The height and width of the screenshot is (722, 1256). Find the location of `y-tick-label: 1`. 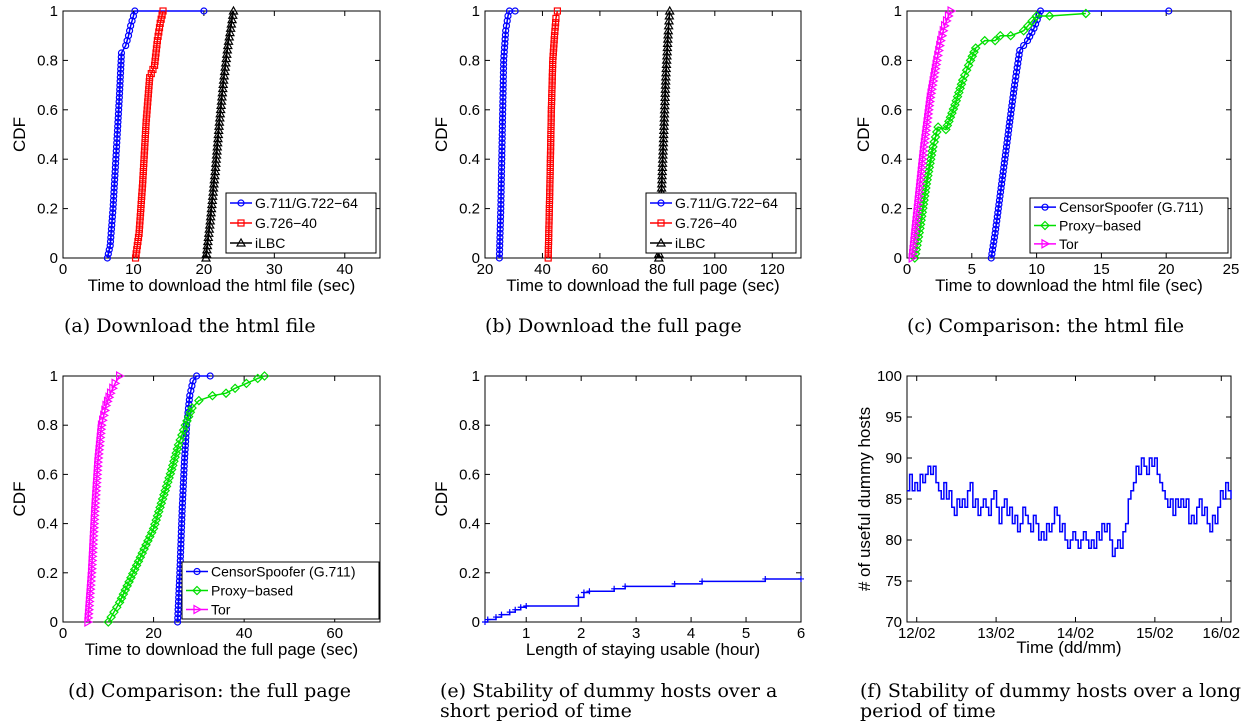

y-tick-label: 1 is located at coordinates (54, 11).